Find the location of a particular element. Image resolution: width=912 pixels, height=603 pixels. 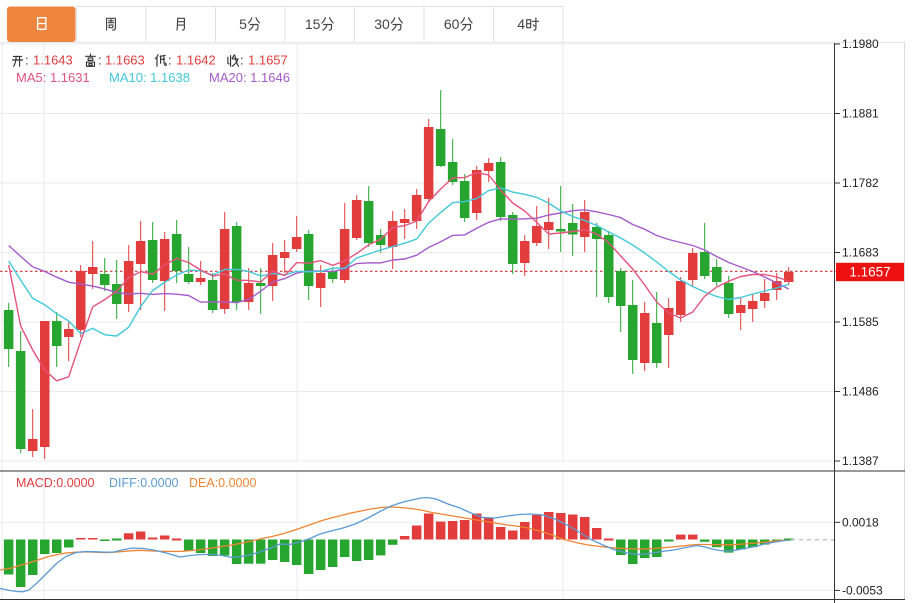

svg-text: 4 is located at coordinates (521, 24).